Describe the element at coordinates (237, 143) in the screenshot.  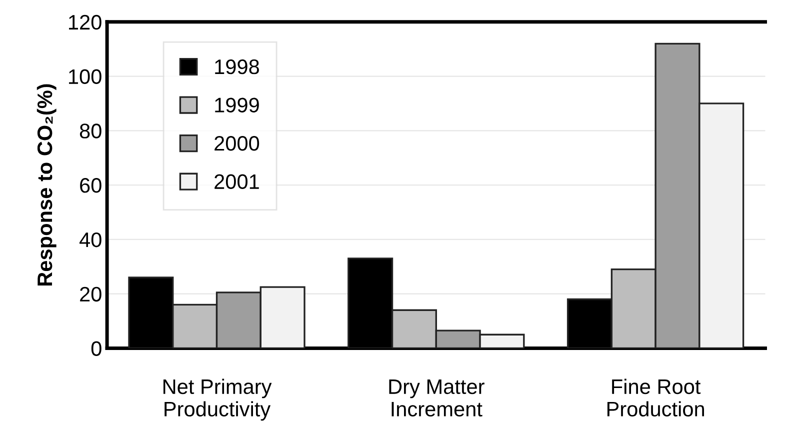
I see `legend-label: 2000` at that location.